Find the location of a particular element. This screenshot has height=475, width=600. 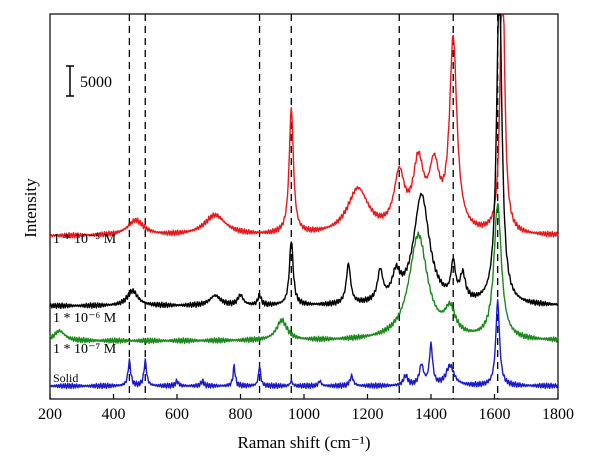

scale-bar-label: 5000 is located at coordinates (96, 82).